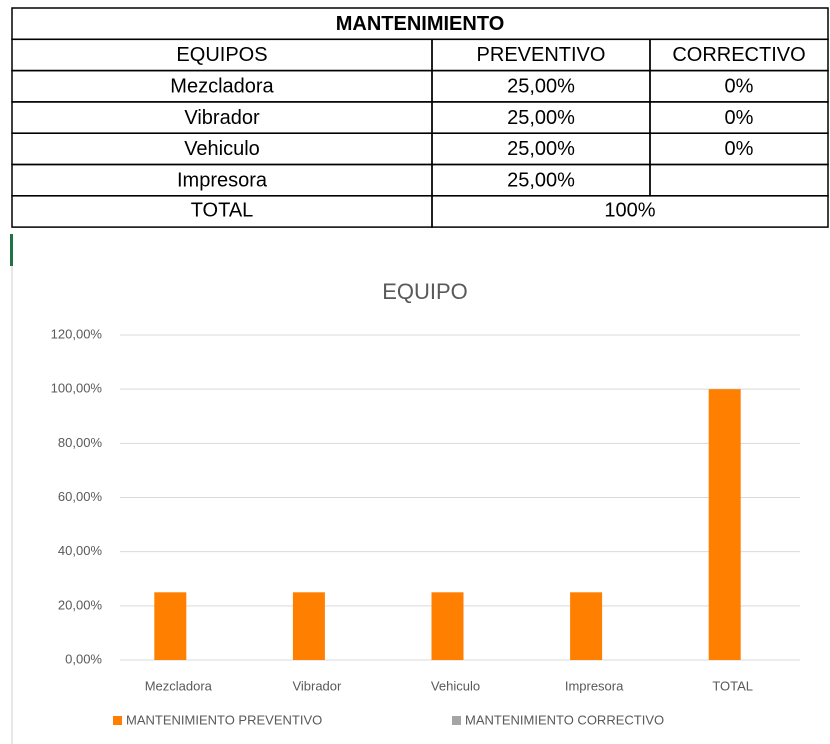 This screenshot has height=744, width=830. Describe the element at coordinates (594, 685) in the screenshot. I see `x-tick-label: Impresora` at that location.